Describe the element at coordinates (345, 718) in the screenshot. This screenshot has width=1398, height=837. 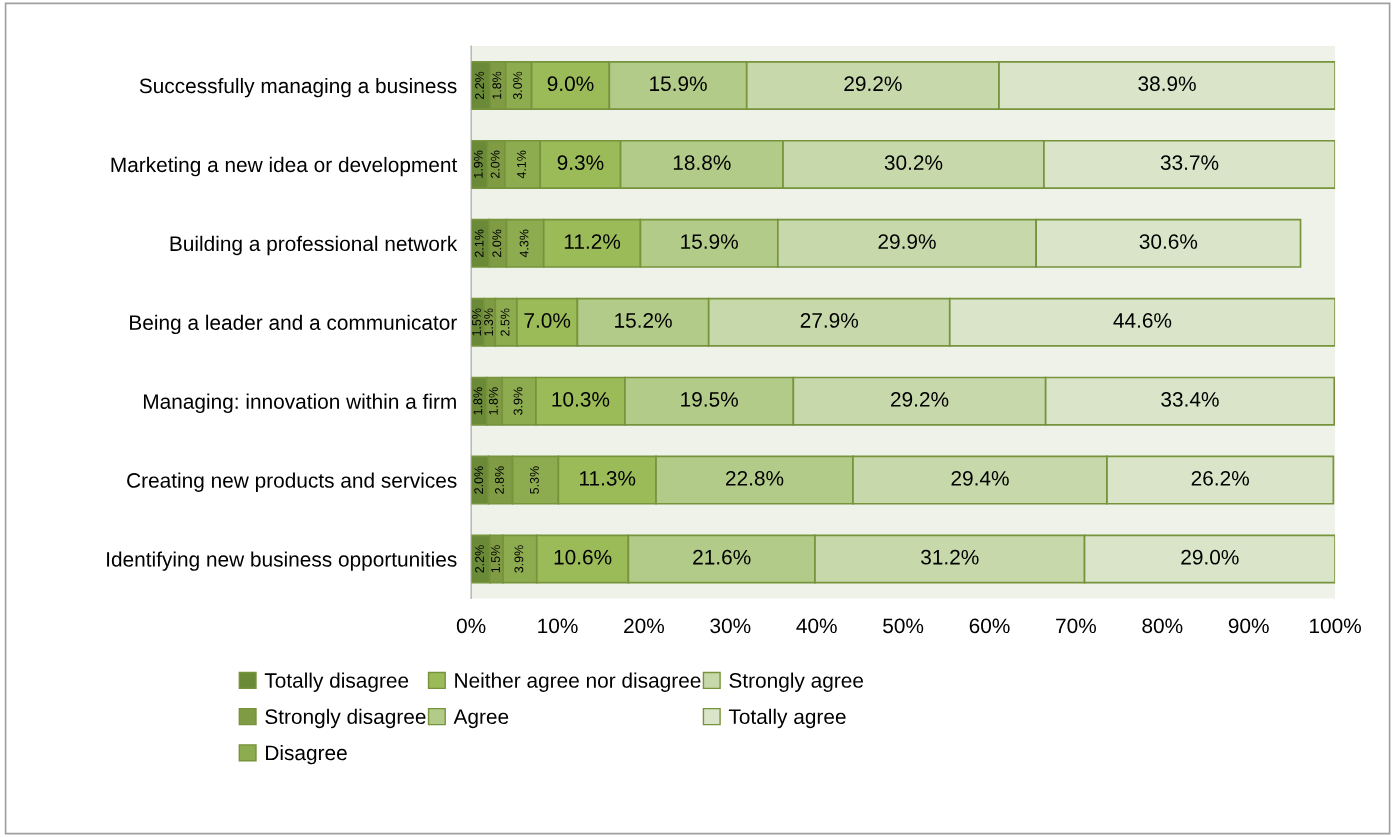
I see `legend-label: Strongly disagree` at that location.